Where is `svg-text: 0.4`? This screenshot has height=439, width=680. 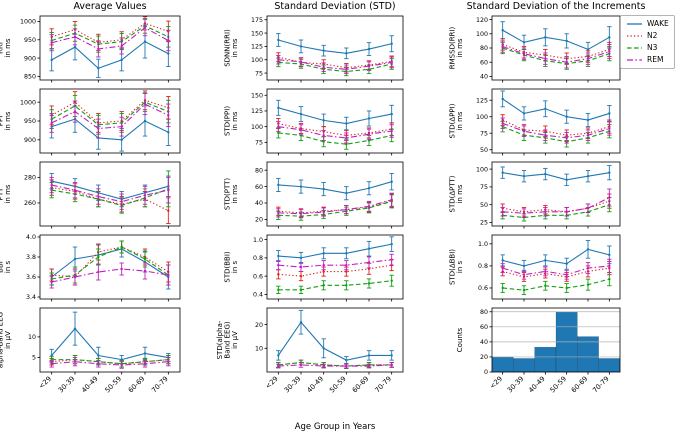
svg-text: 0.4 is located at coordinates (258, 295).